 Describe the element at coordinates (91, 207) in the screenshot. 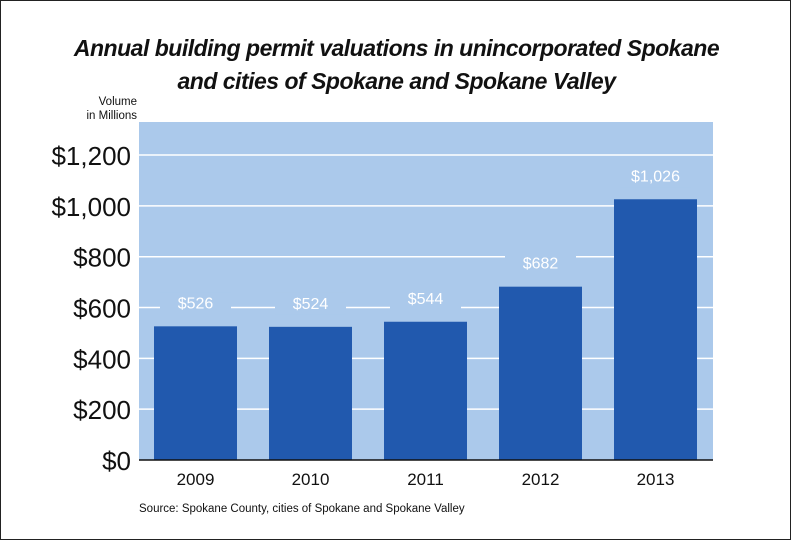

I see `y-tick-label: $1,000` at that location.